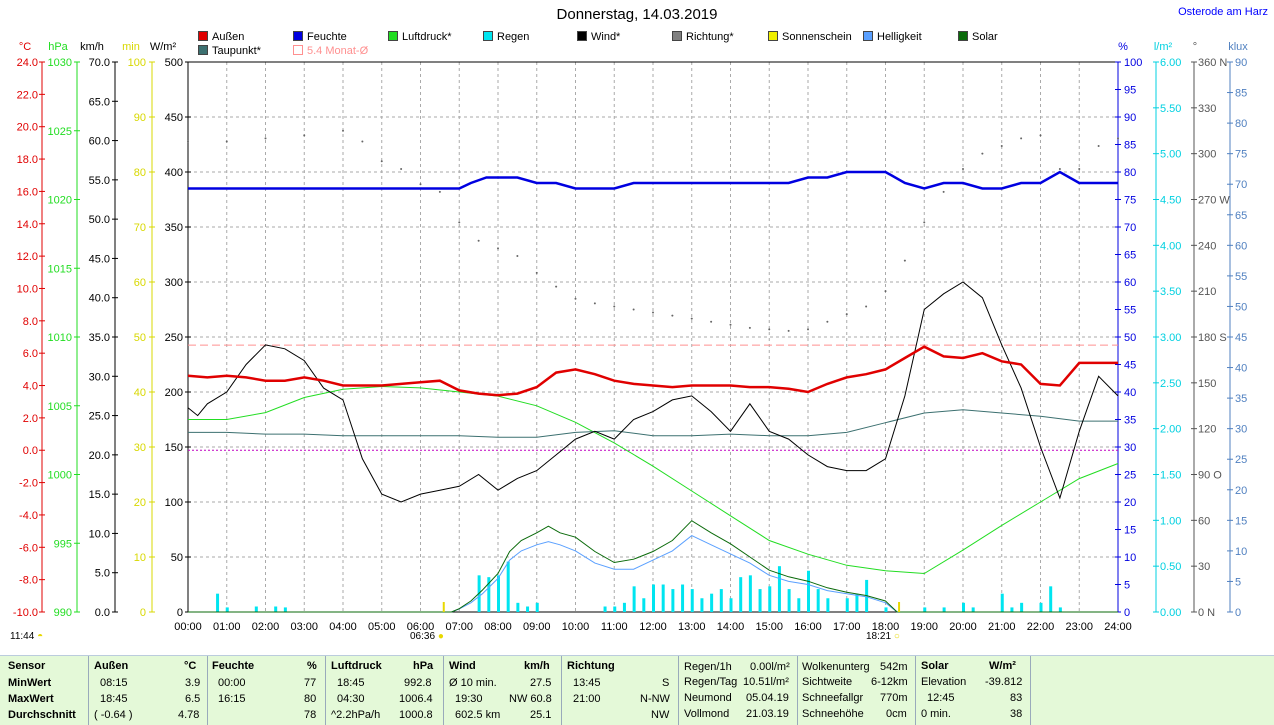 The image size is (1274, 725). Describe the element at coordinates (27, 257) in the screenshot. I see `temp-tick-label: 12.0` at that location.